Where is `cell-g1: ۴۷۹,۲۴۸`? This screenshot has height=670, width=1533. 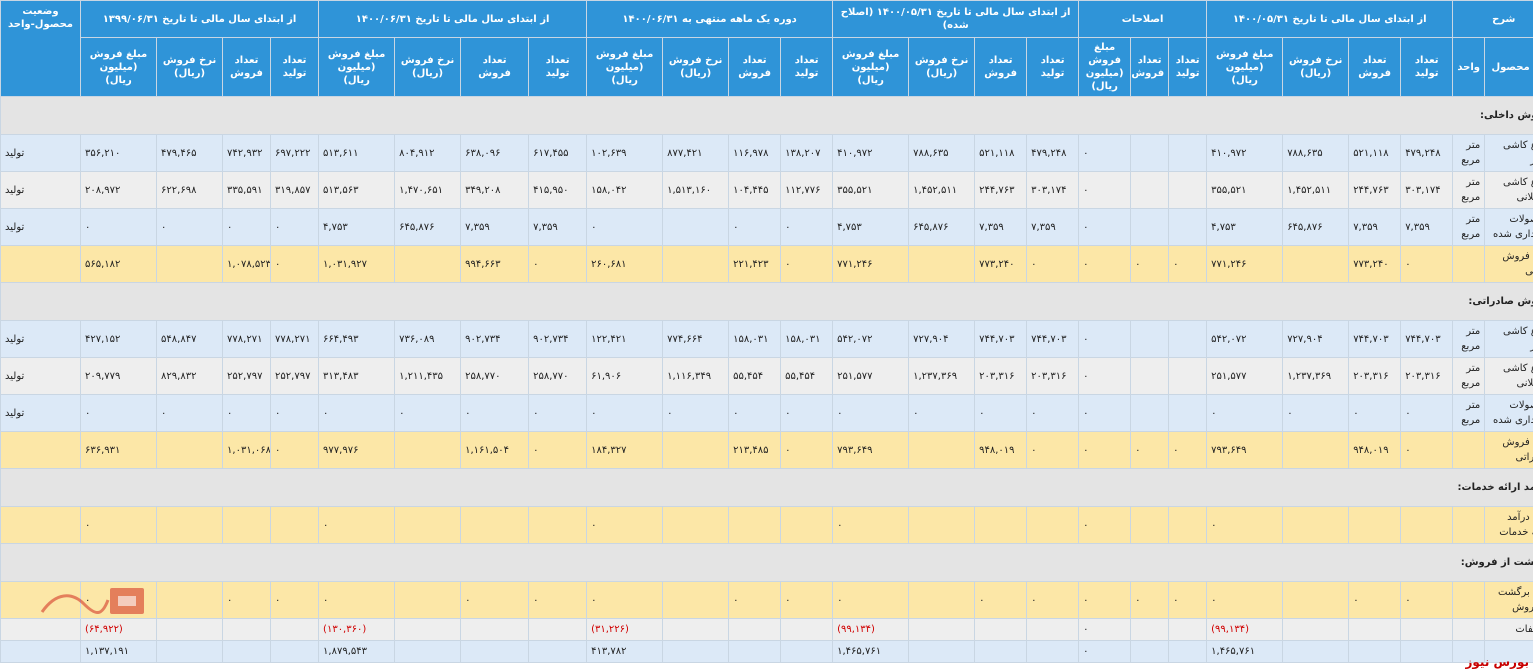 cell-g1: ۴۷۹,۲۴۸ is located at coordinates (1427, 153).